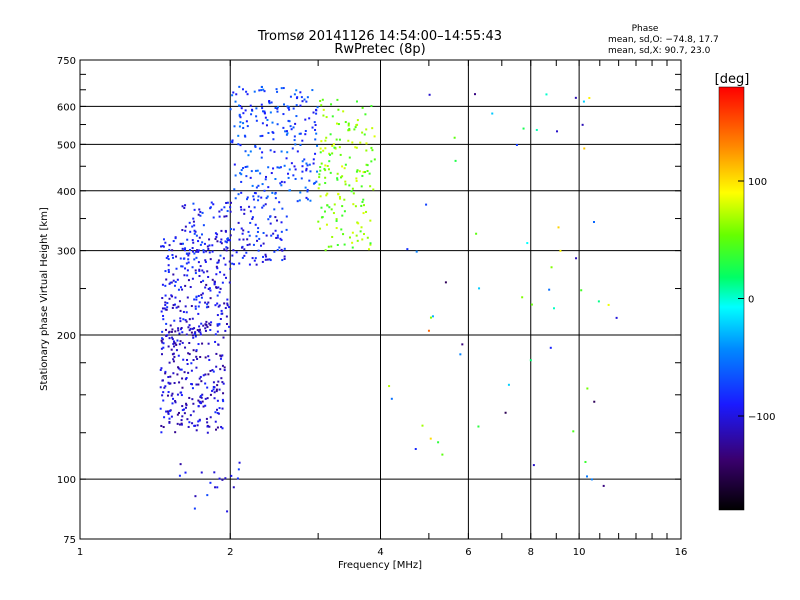 This screenshot has width=800, height=600. What do you see at coordinates (579, 552) in the screenshot?
I see `x-tick-label: 10` at bounding box center [579, 552].